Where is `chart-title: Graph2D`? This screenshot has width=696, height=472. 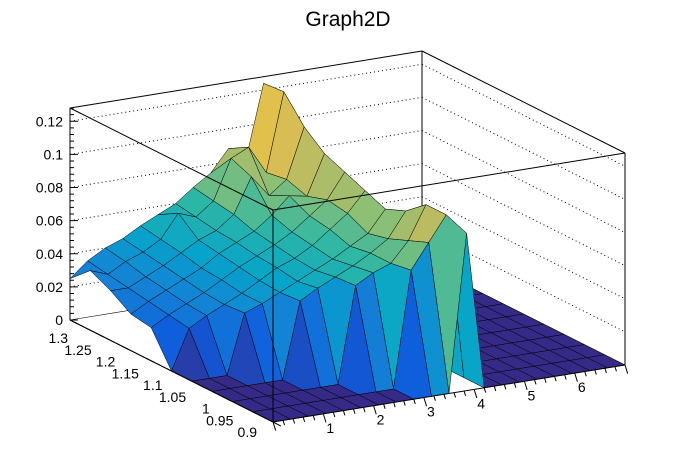 chart-title: Graph2D is located at coordinates (347, 19).